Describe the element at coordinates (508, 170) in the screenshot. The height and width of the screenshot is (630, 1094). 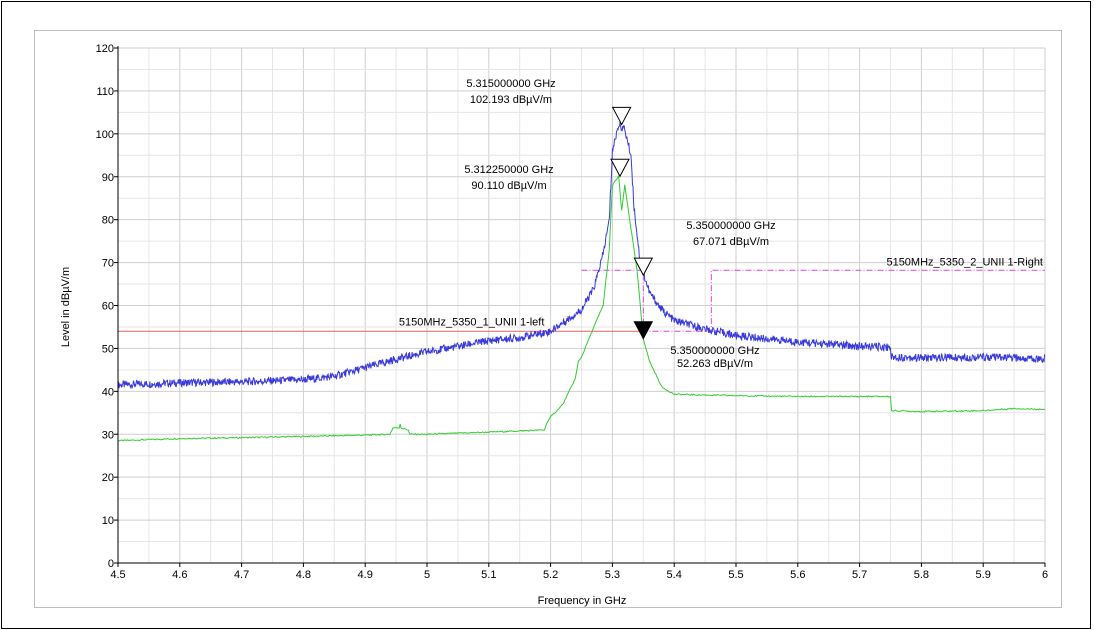
I see `marker-2-frequency: 5.312250000 GHz` at that location.